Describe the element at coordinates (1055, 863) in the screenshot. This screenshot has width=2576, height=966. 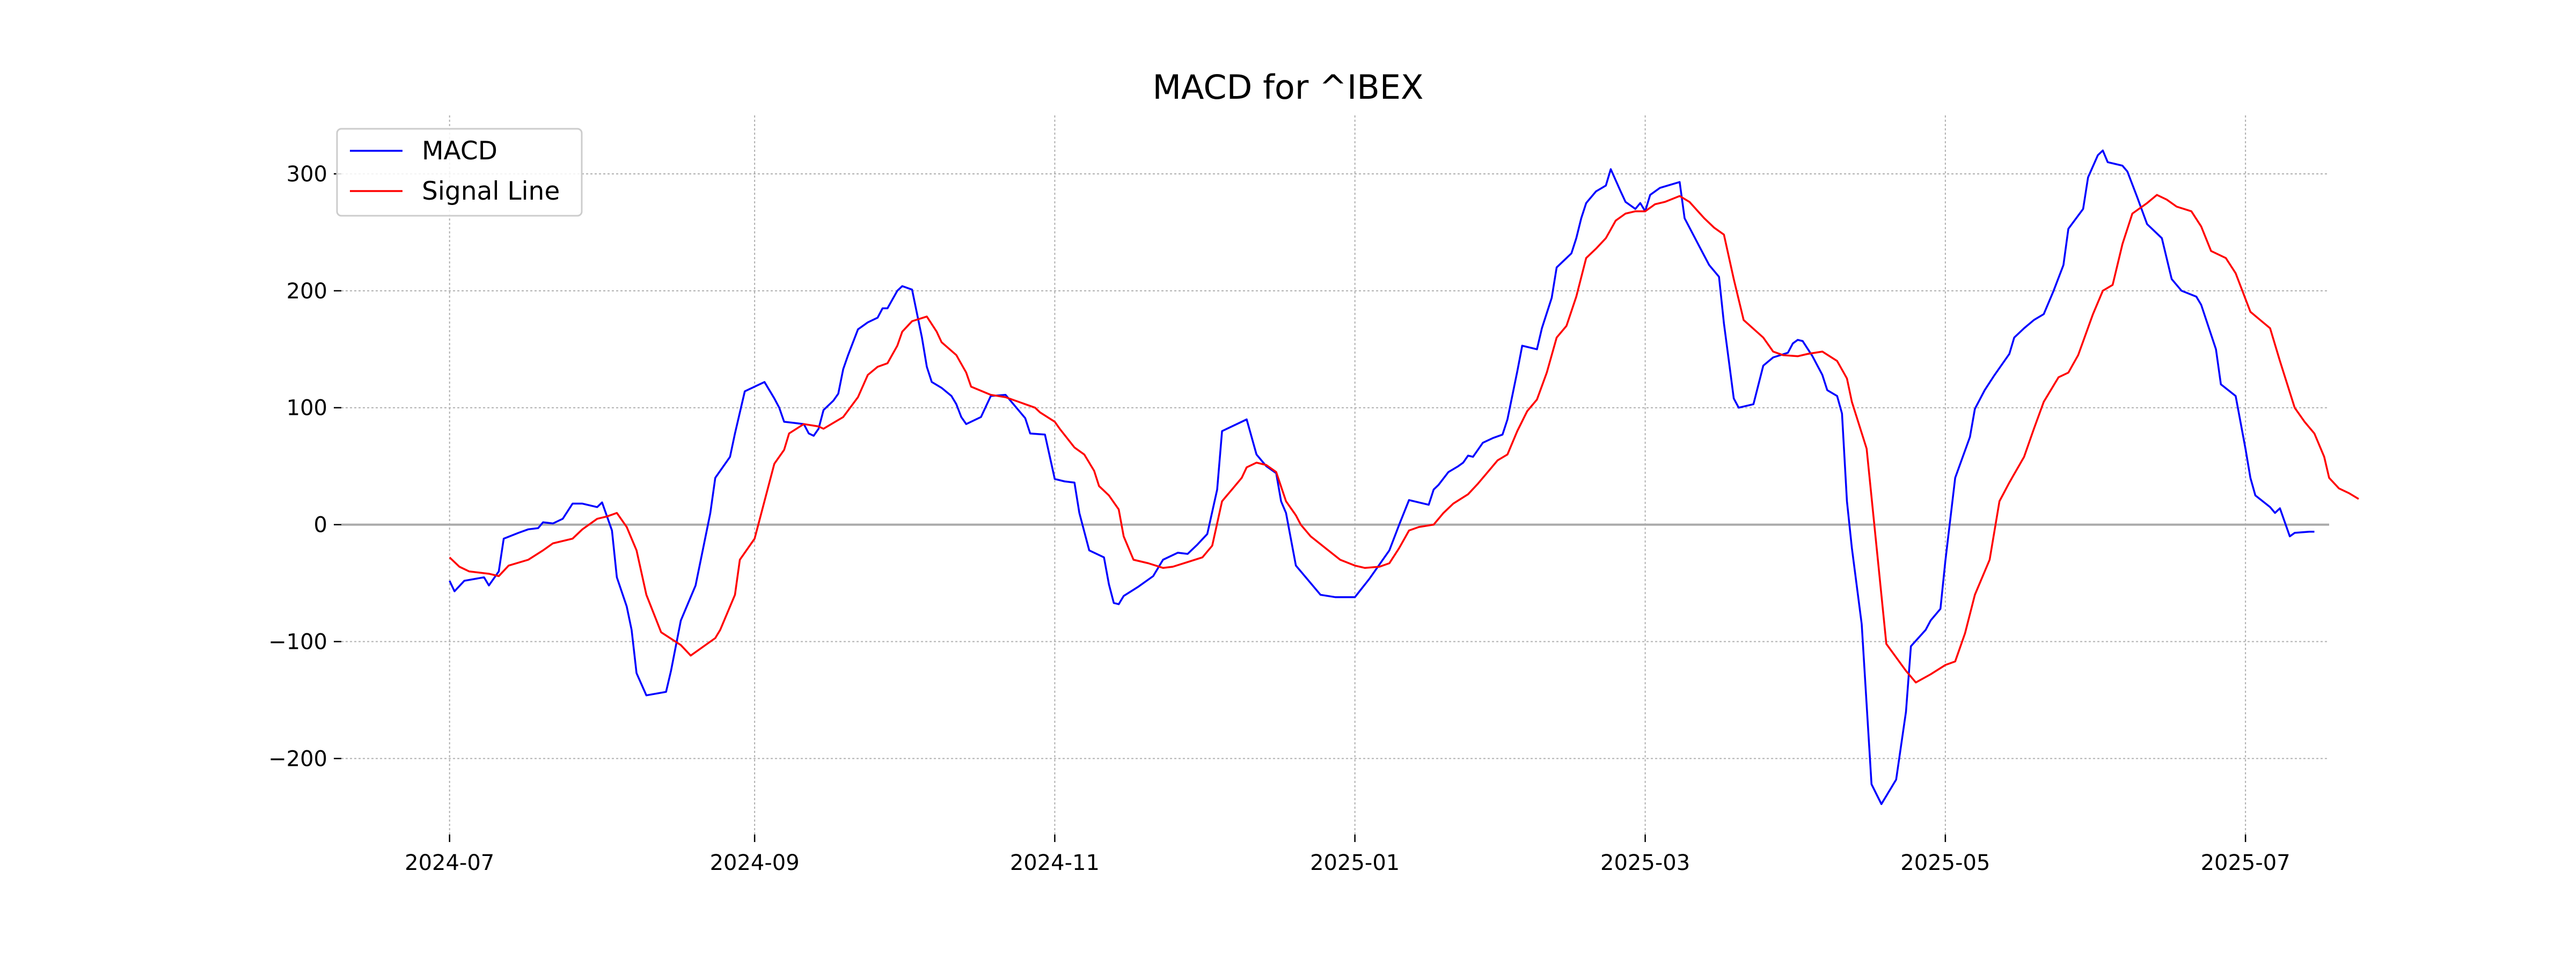
I see `x-tick-label: 2024-11` at that location.